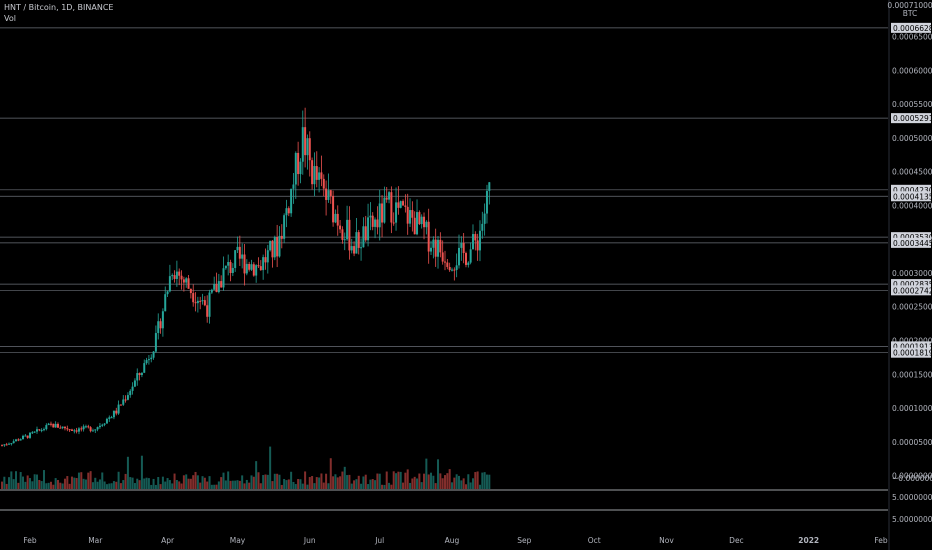 This screenshot has height=550, width=932. Describe the element at coordinates (666, 540) in the screenshot. I see `x-tick-label: Nov` at that location.